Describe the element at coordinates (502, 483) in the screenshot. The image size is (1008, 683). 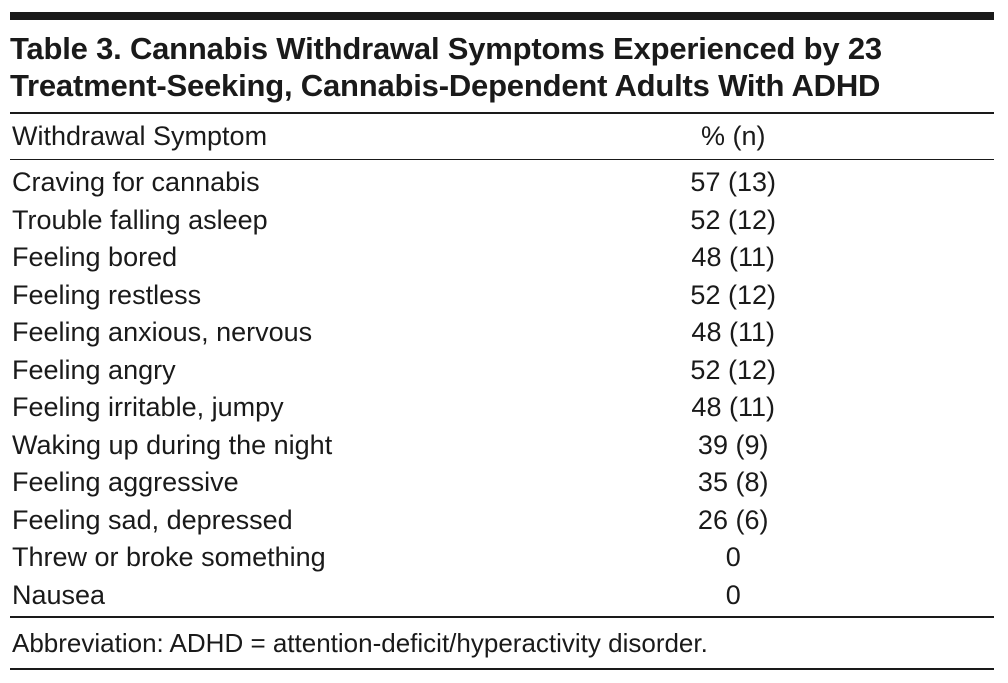
I see `table-row: Feeling aggressive 35 (8)` at that location.